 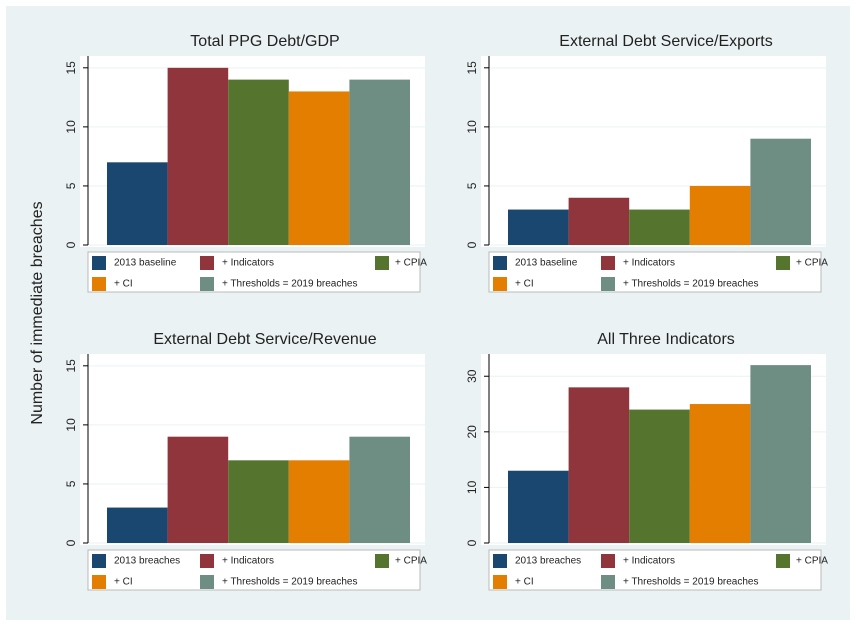 I want to click on panel-title: Total PPG Debt/GDP, so click(x=264, y=41).